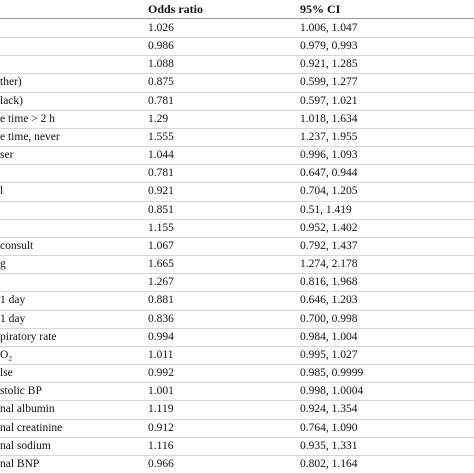 This screenshot has height=474, width=474. I want to click on row-label: l, so click(2, 191).